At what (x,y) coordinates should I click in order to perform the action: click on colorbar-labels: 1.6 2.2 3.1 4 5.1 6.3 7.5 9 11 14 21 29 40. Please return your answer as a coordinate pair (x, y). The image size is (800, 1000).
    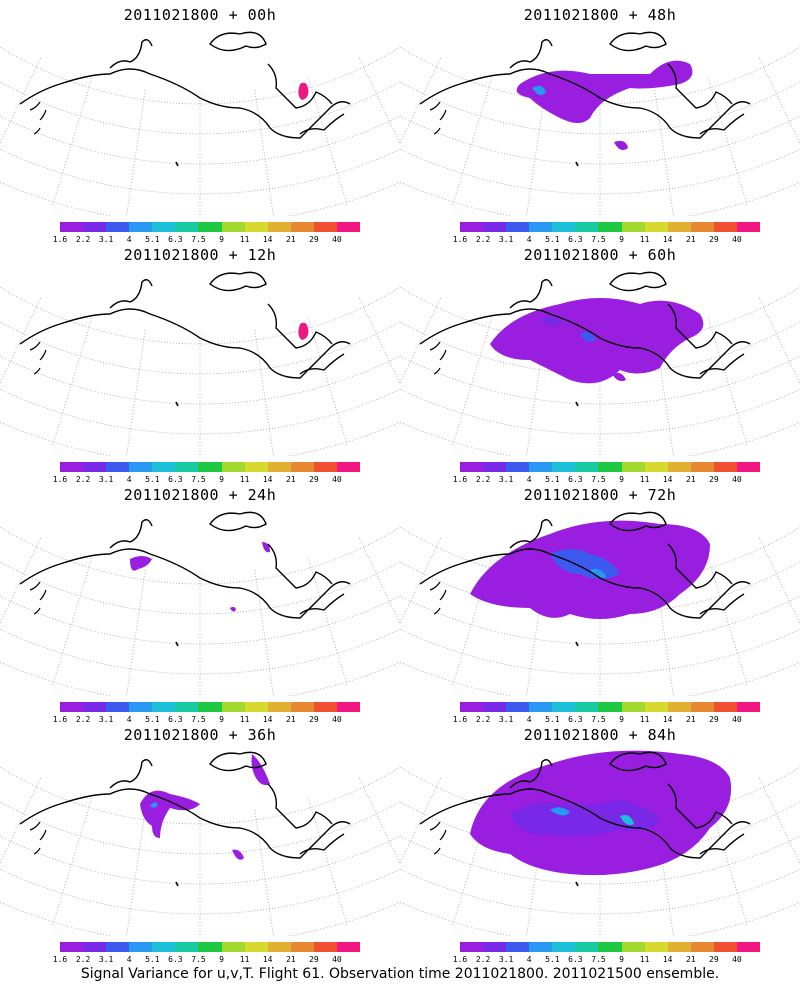
    Looking at the image, I should click on (606, 960).